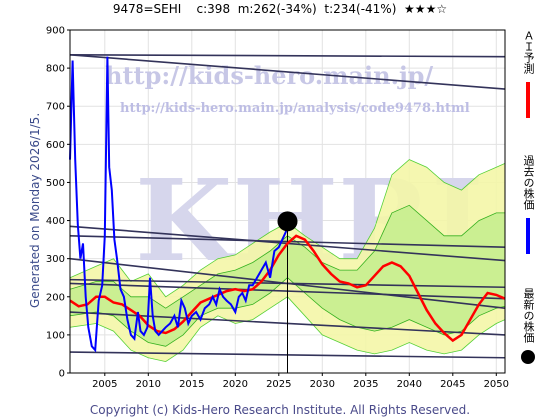  What do you see at coordinates (528, 52) in the screenshot?
I see `legend-ai-label: ＡＩ予測` at bounding box center [528, 52].